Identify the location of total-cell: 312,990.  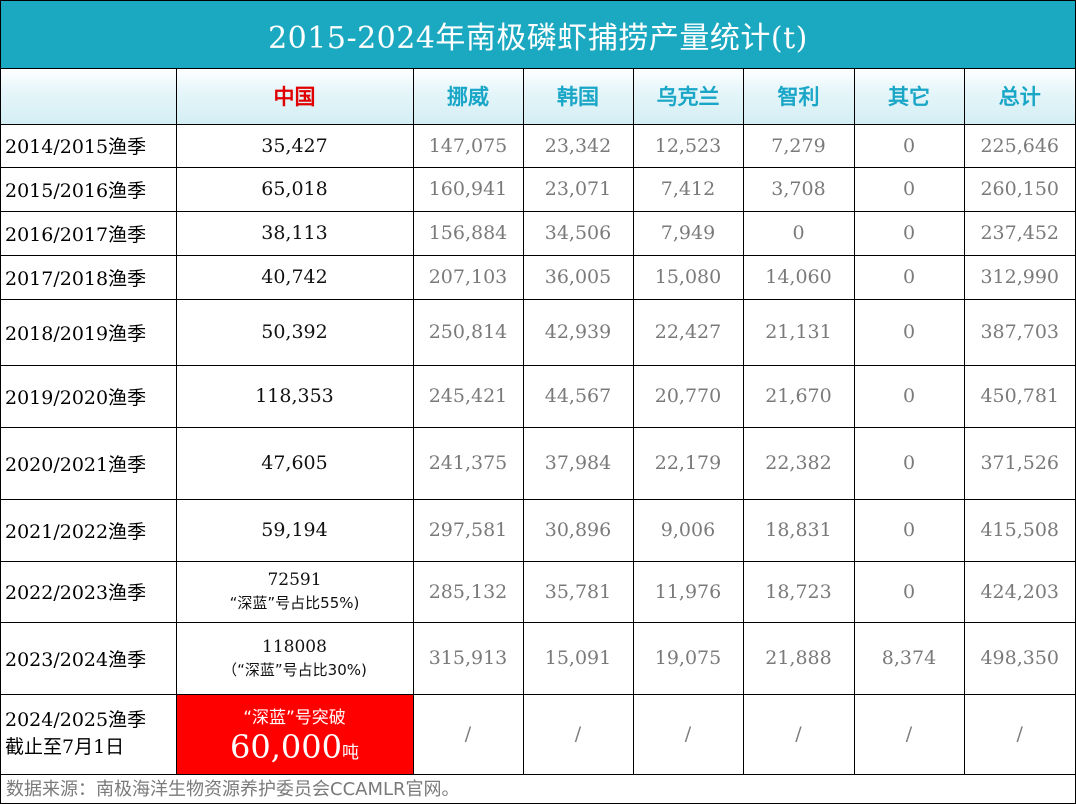
(1019, 277).